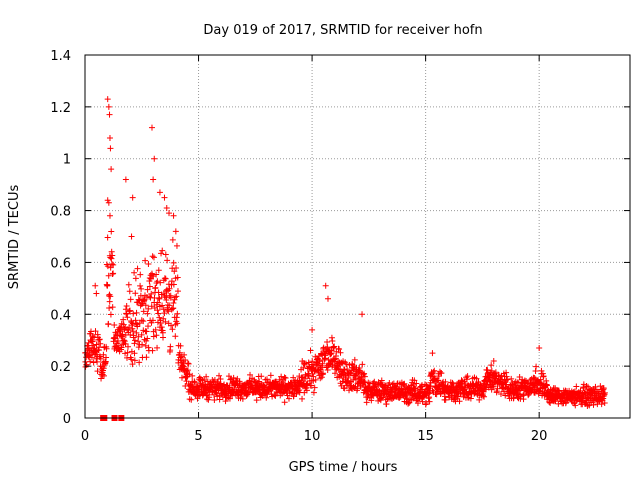 This screenshot has width=640, height=480. Describe the element at coordinates (60, 367) in the screenshot. I see `y-tick-label: 0.2` at that location.